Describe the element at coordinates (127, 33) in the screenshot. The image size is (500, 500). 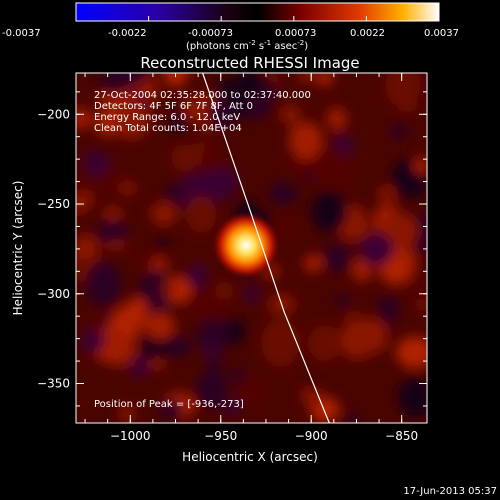
I see `colorbar-tick-label: -0.0022` at that location.